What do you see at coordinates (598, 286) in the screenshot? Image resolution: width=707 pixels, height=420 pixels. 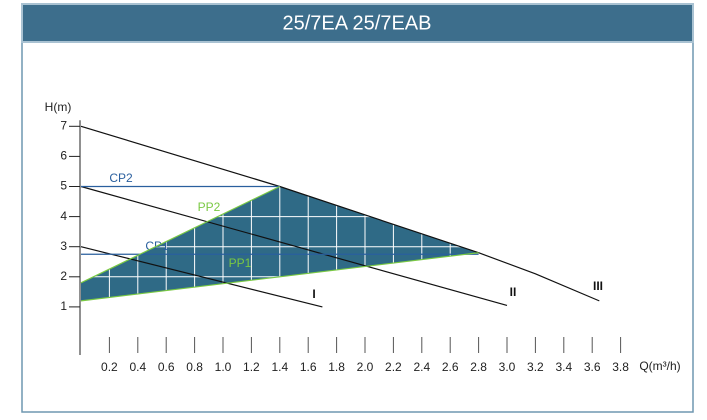 I see `curve-label: III` at bounding box center [598, 286].